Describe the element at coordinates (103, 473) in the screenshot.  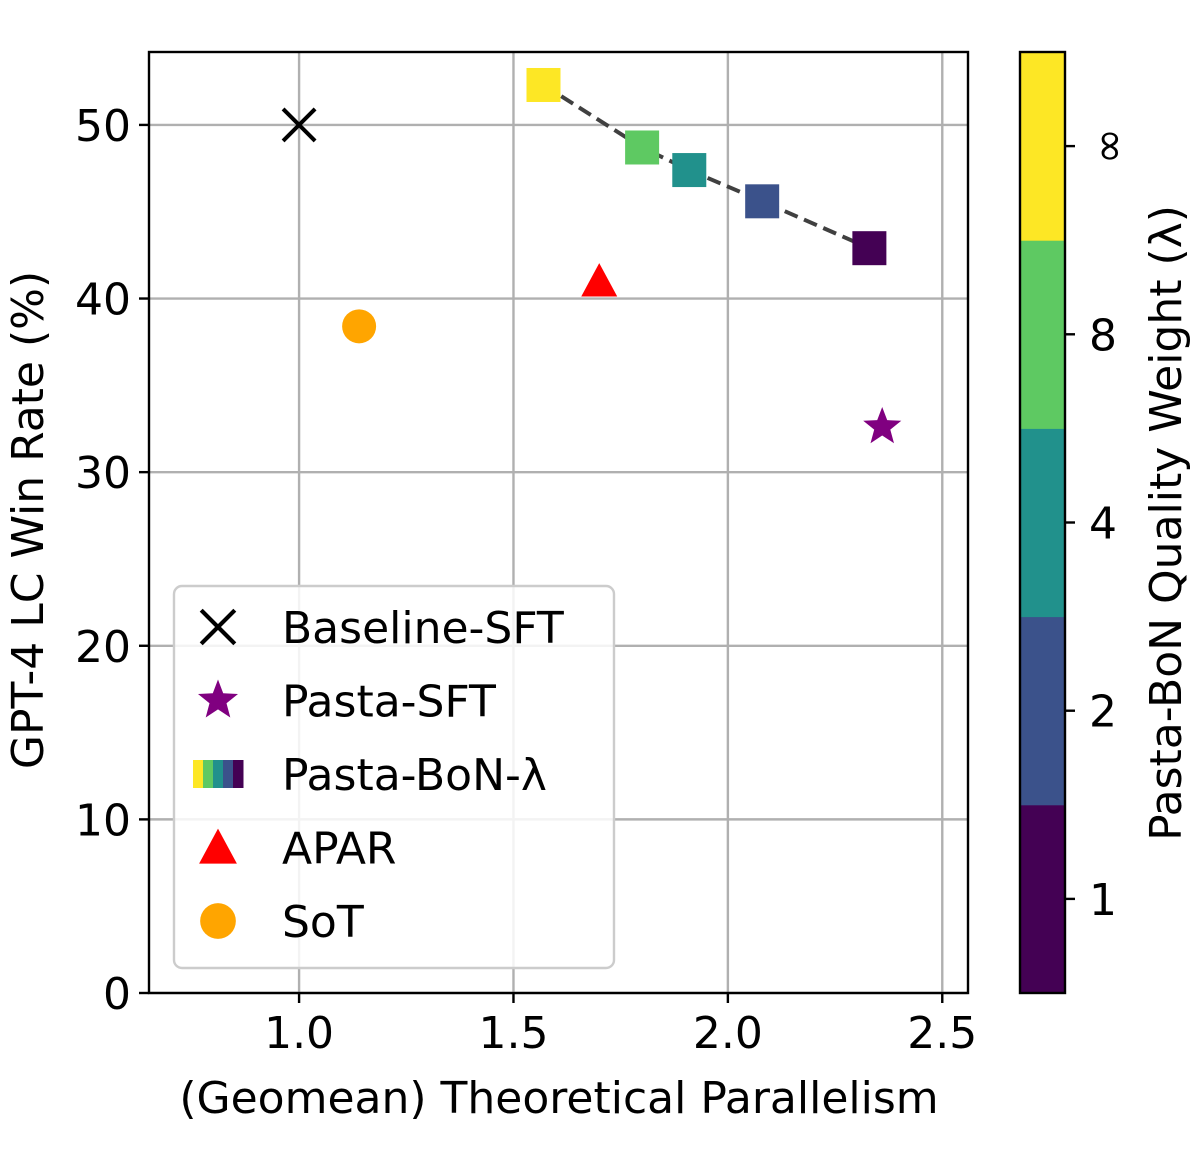
I see `y-tick-label: 30` at that location.